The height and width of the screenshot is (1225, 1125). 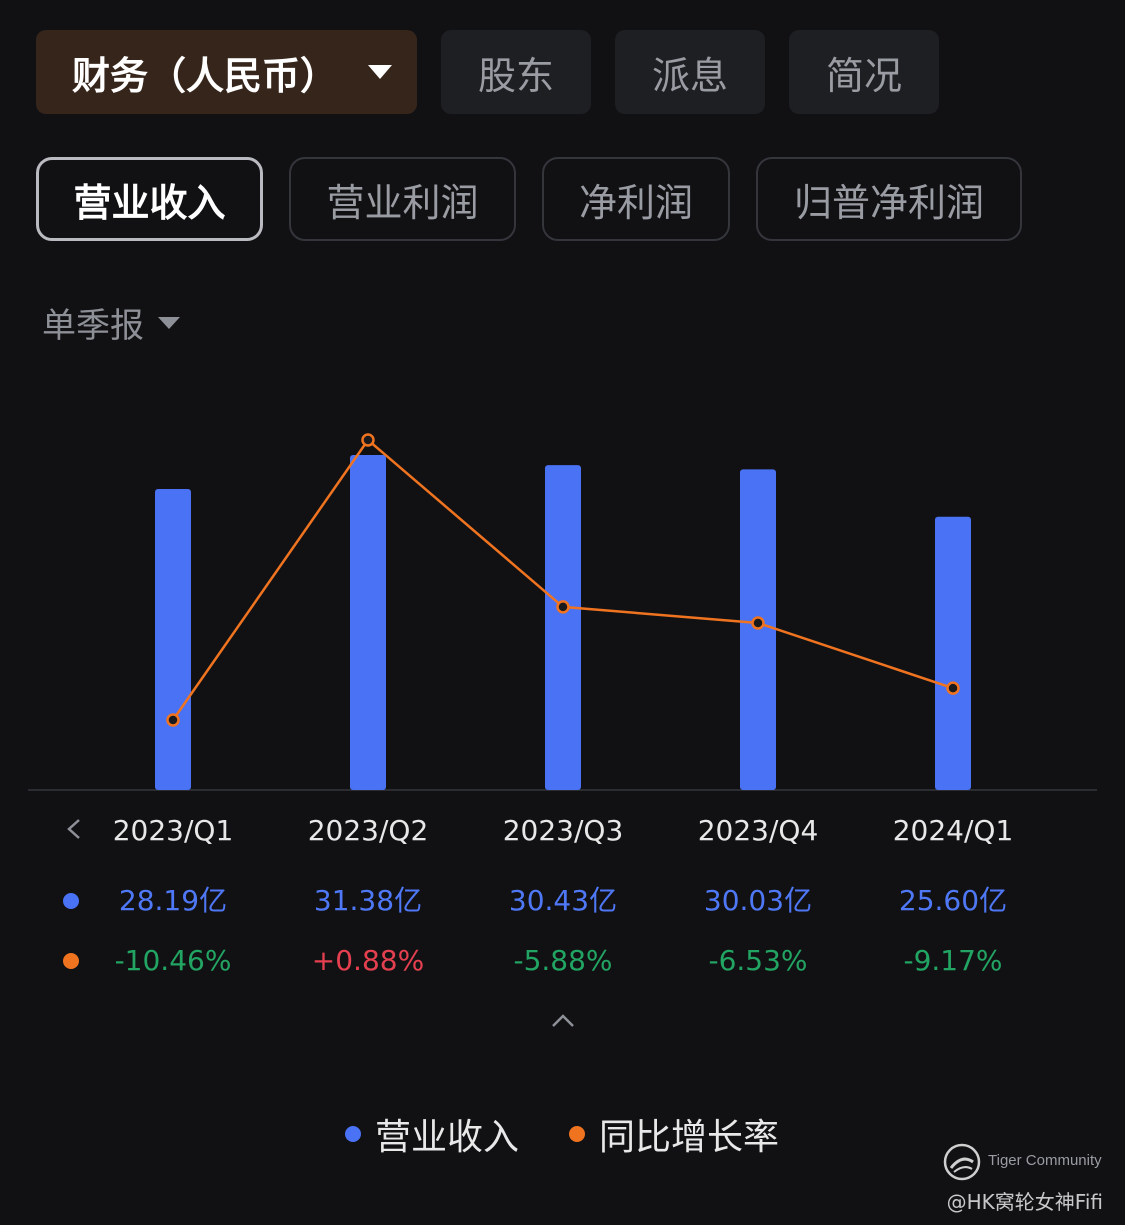 What do you see at coordinates (353, 1134) in the screenshot?
I see `legend-dot-revenue` at bounding box center [353, 1134].